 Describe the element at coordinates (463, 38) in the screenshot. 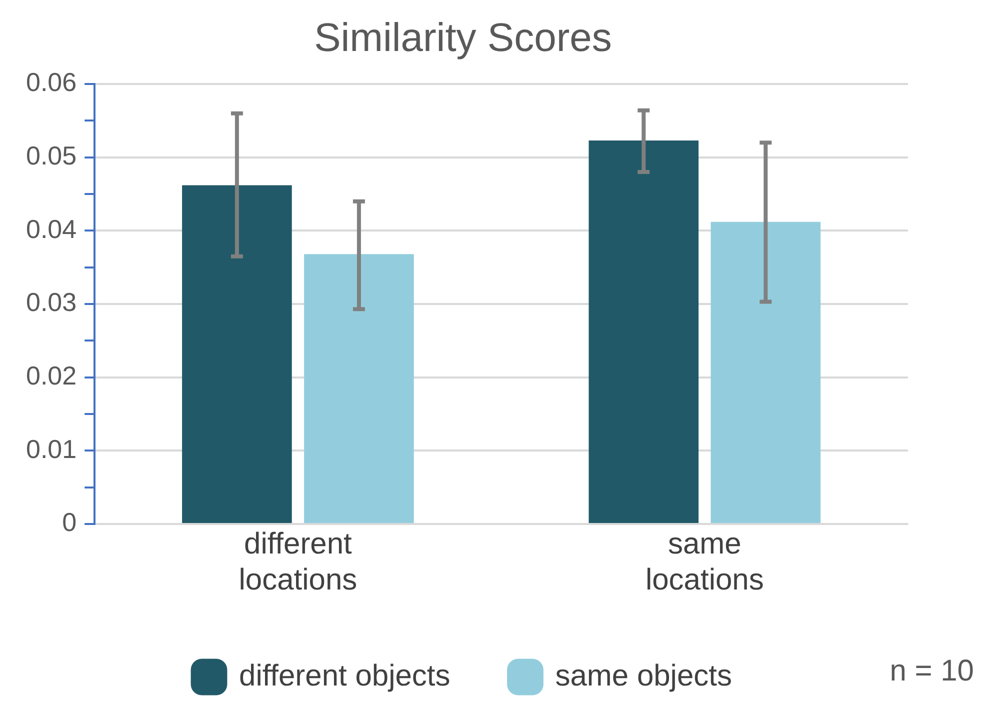

I see `chart-title: Similarity Scores` at that location.